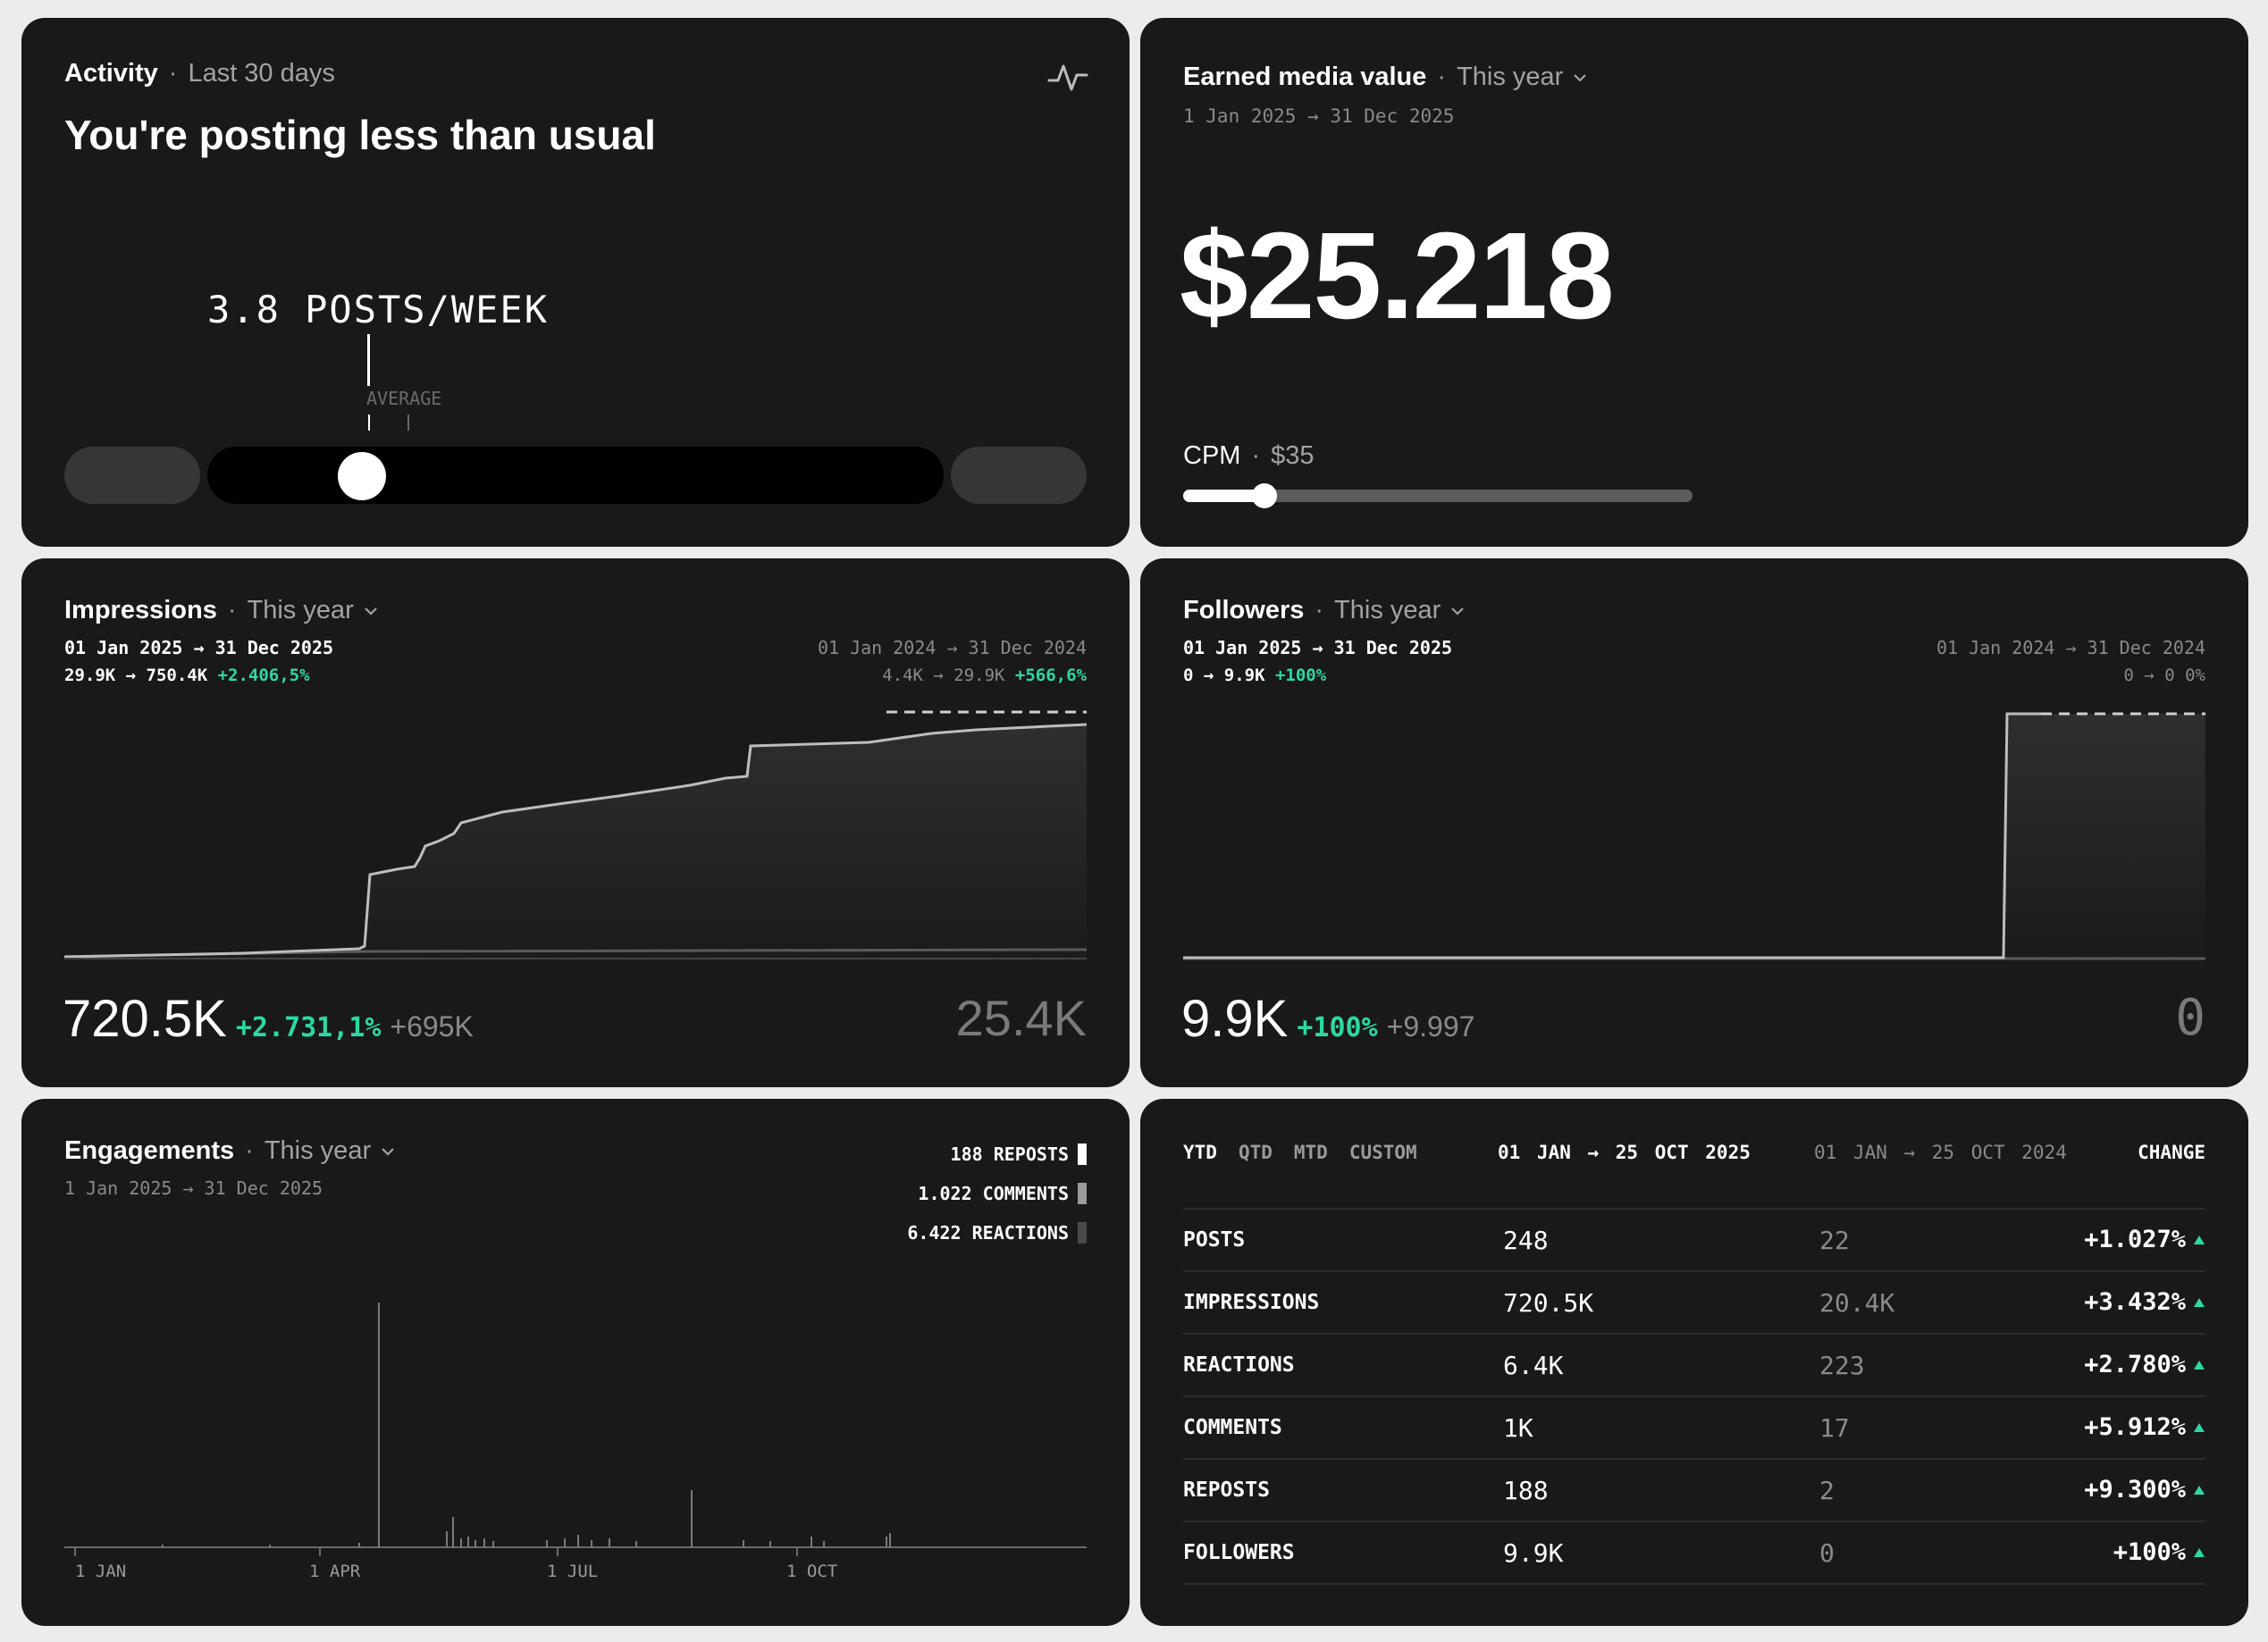 This screenshot has width=2268, height=1642. Describe the element at coordinates (1082, 1233) in the screenshot. I see `legend-reactions-swatch` at that location.